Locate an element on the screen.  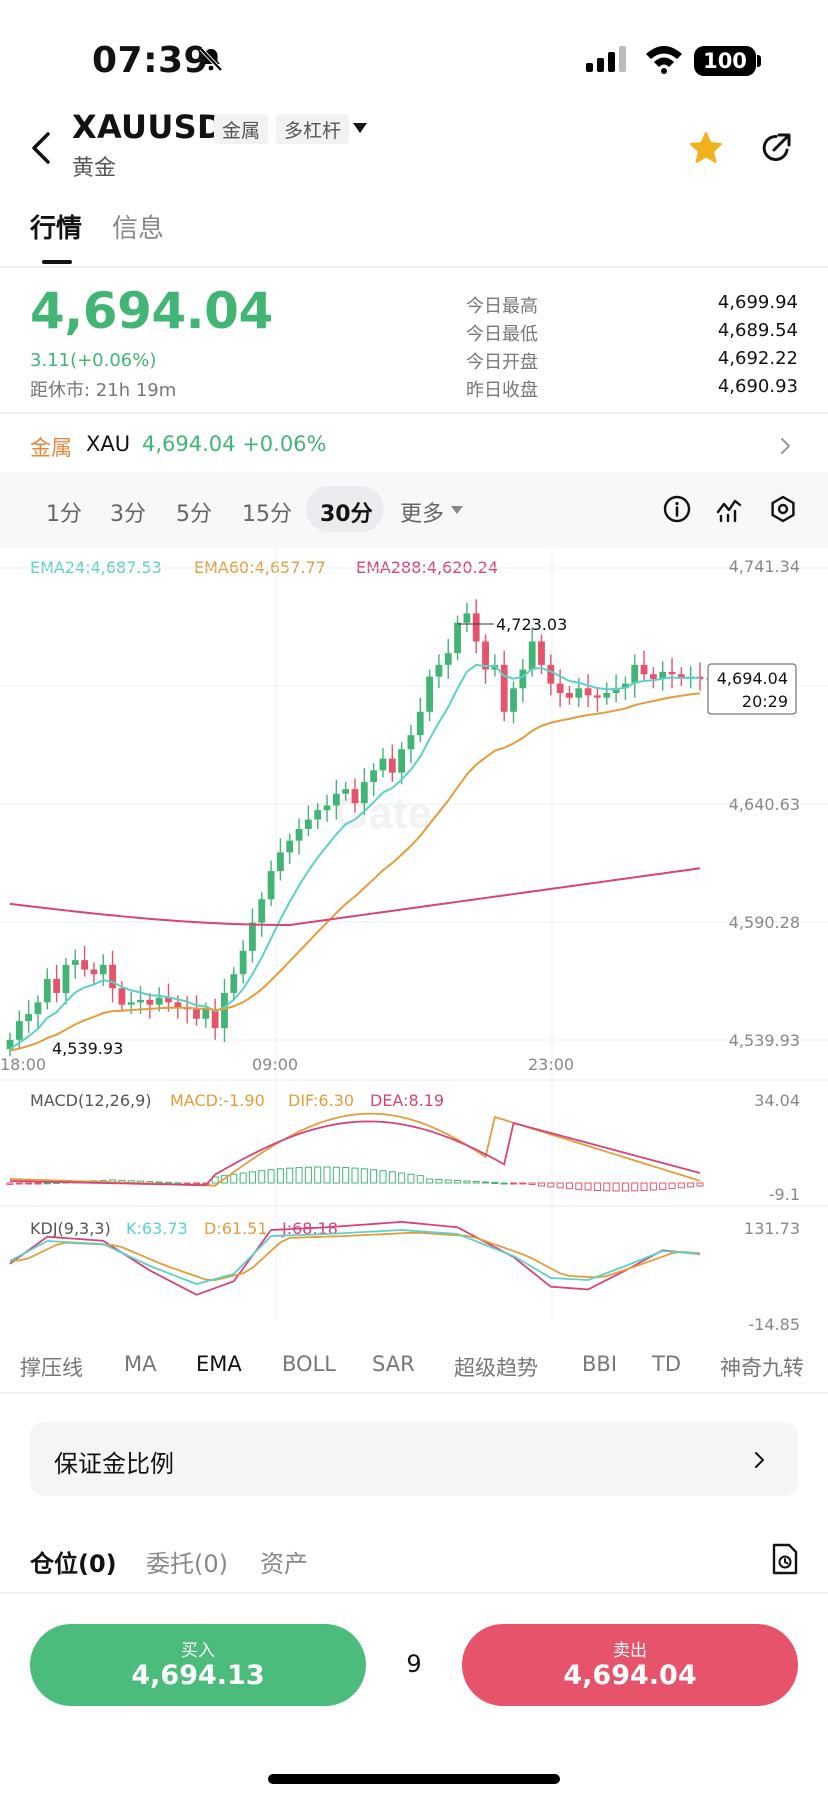
indicator-settings-icon is located at coordinates (729, 509).